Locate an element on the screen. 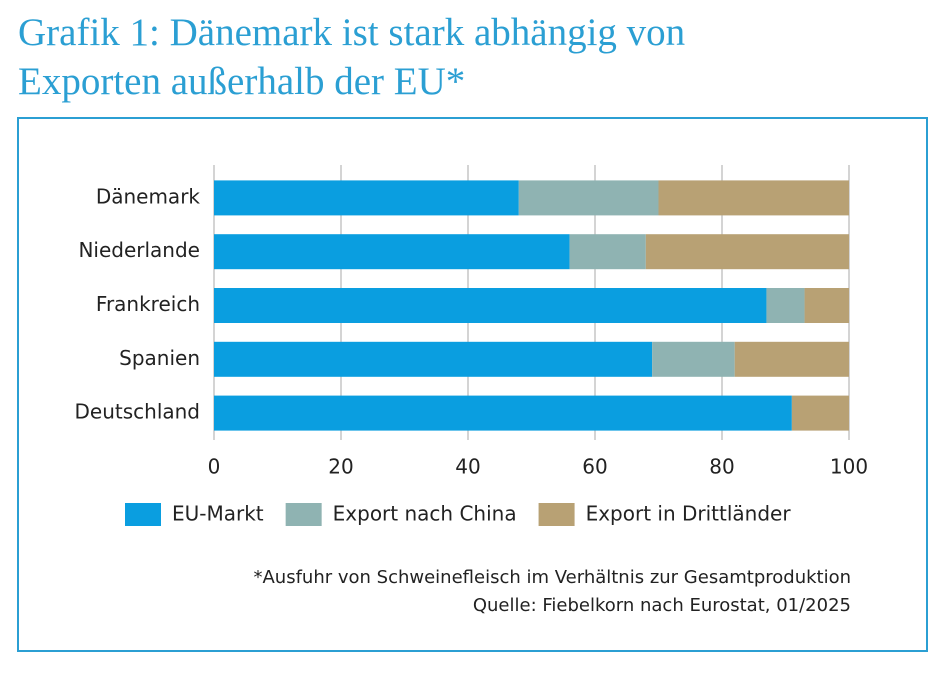  y-tick-label: Deutschland is located at coordinates (138, 412).